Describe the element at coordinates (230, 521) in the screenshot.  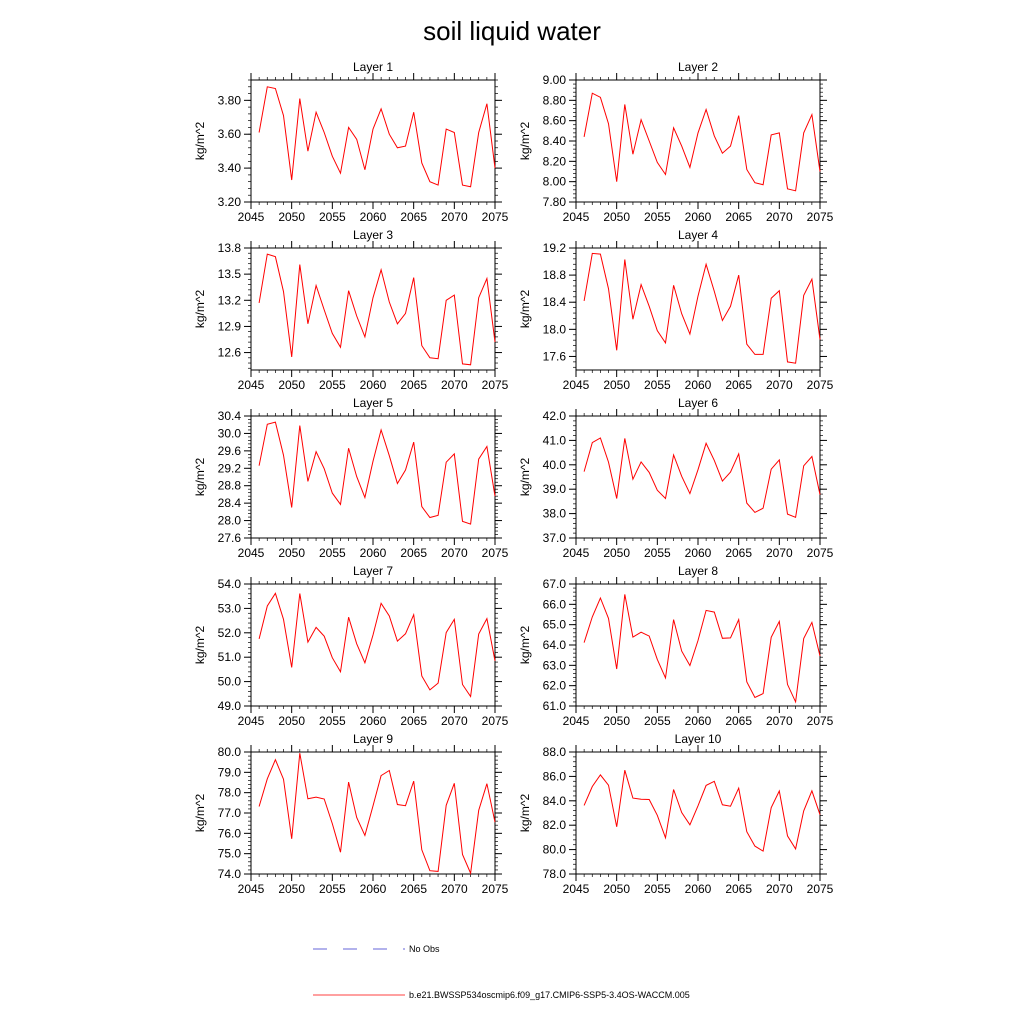
I see `y-tick-label: 28.0` at that location.